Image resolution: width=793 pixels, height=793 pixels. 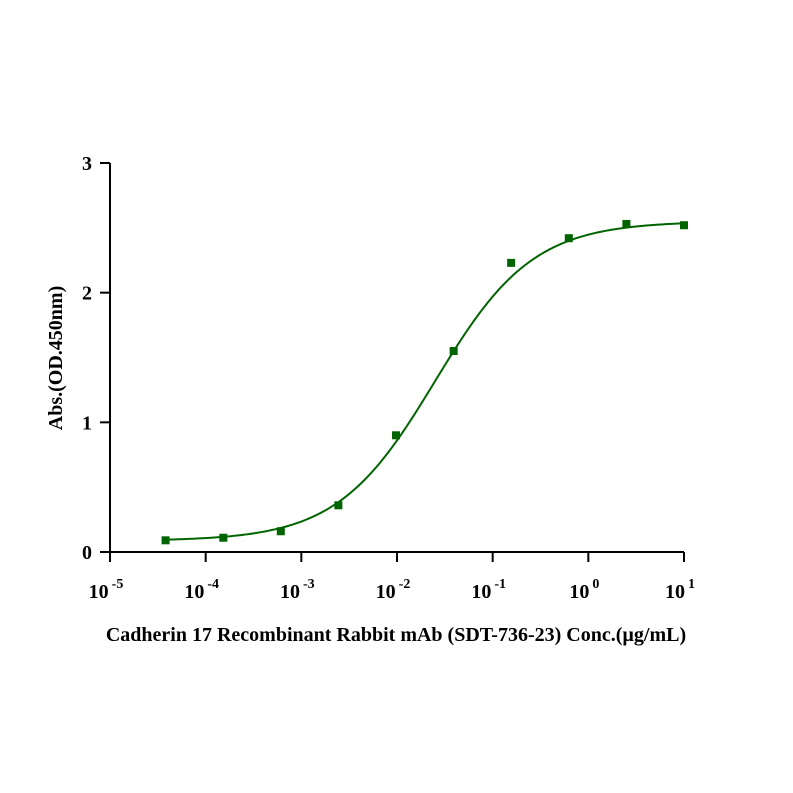 What do you see at coordinates (87, 423) in the screenshot?
I see `y-tick-label: 1` at bounding box center [87, 423].